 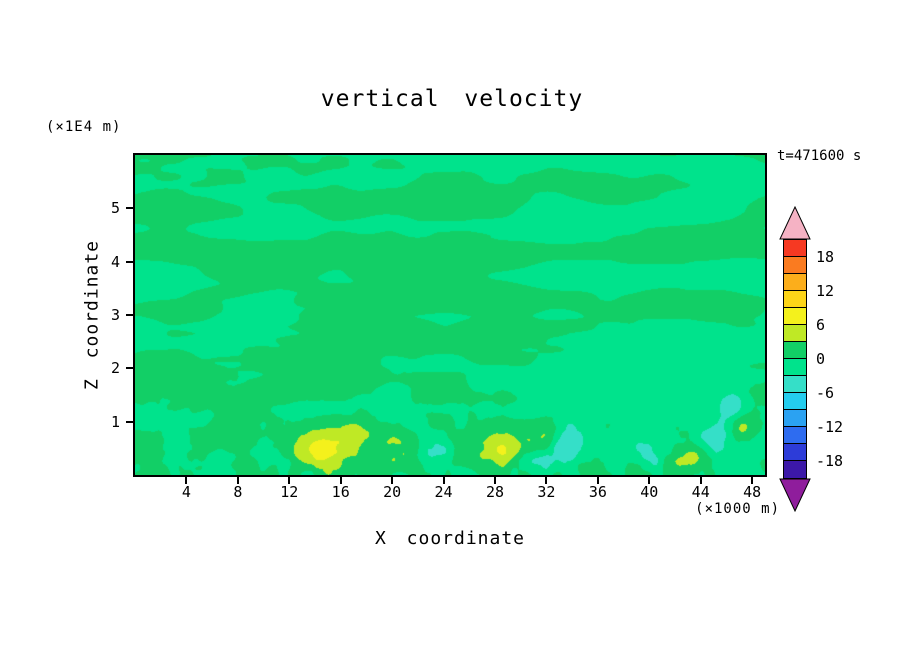 I want to click on colorbar-tick-label: -6, so click(x=825, y=393).